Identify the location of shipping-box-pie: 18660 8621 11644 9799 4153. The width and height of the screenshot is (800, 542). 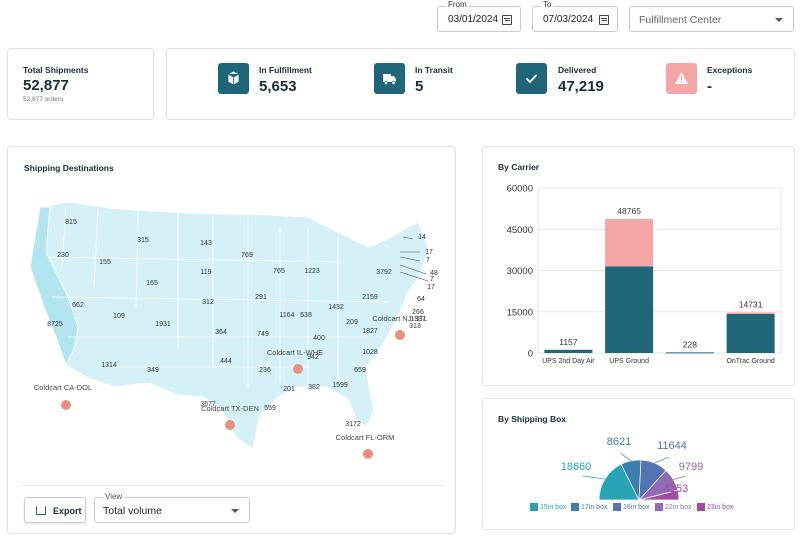
(632, 469).